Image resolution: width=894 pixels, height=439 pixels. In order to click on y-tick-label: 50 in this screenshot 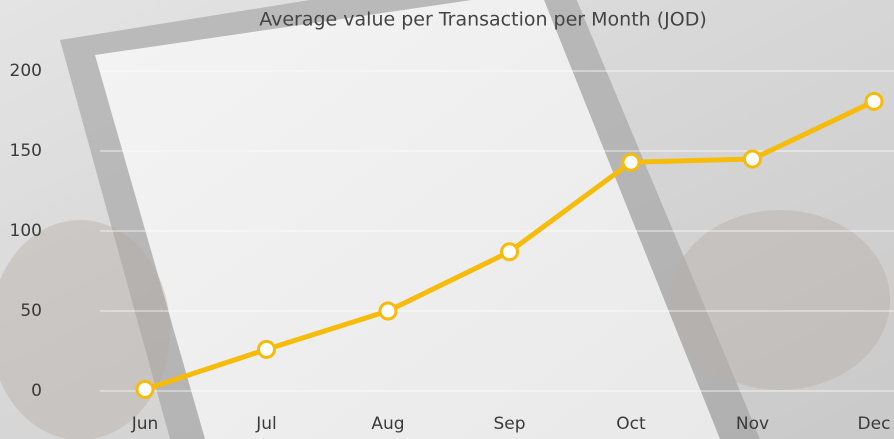, I will do `click(31, 311)`.